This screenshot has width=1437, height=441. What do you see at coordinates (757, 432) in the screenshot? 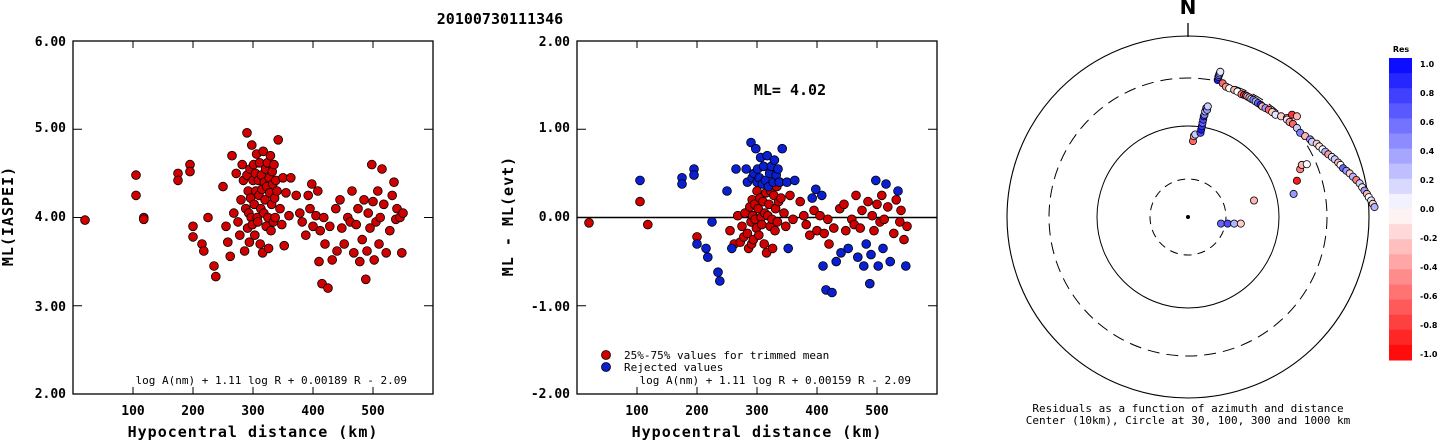
I see `middle-xaxis-label: Hypocentral distance (km)` at bounding box center [757, 432].